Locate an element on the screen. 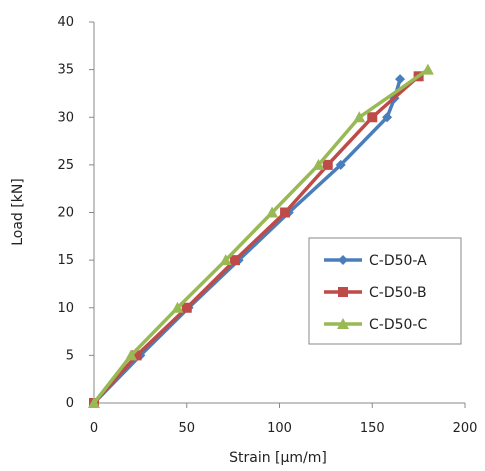 Image resolution: width=485 pixels, height=471 pixels. y-axis-title: Load [kN] is located at coordinates (18, 212).